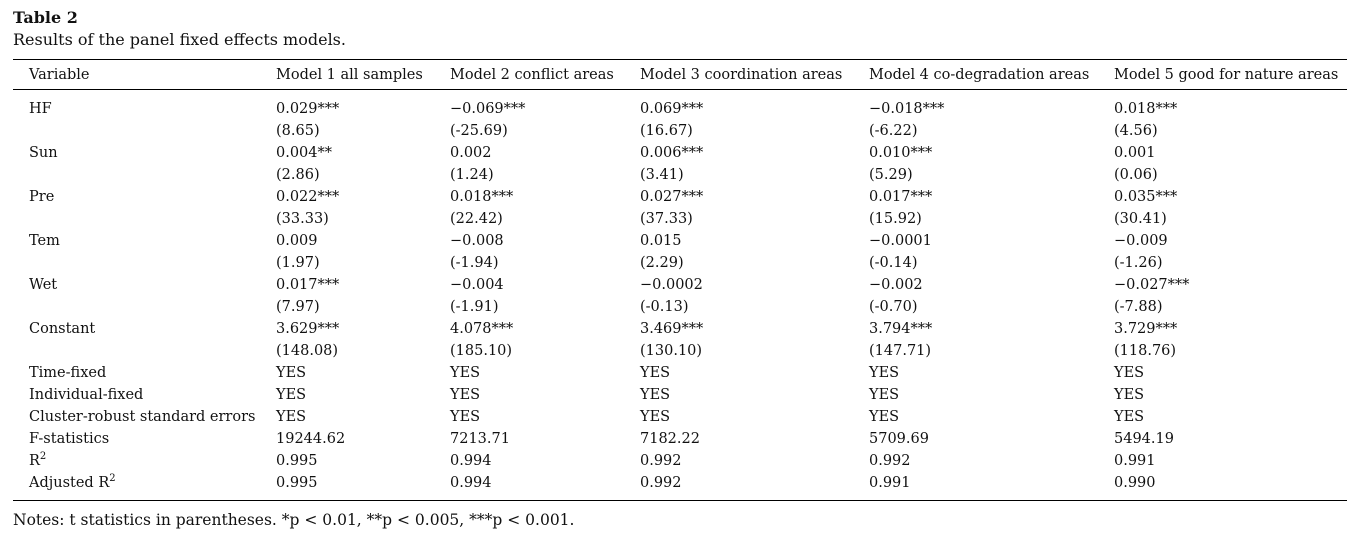 This screenshot has width=1357, height=534. Describe the element at coordinates (680, 89) in the screenshot. I see `header-rule` at that location.